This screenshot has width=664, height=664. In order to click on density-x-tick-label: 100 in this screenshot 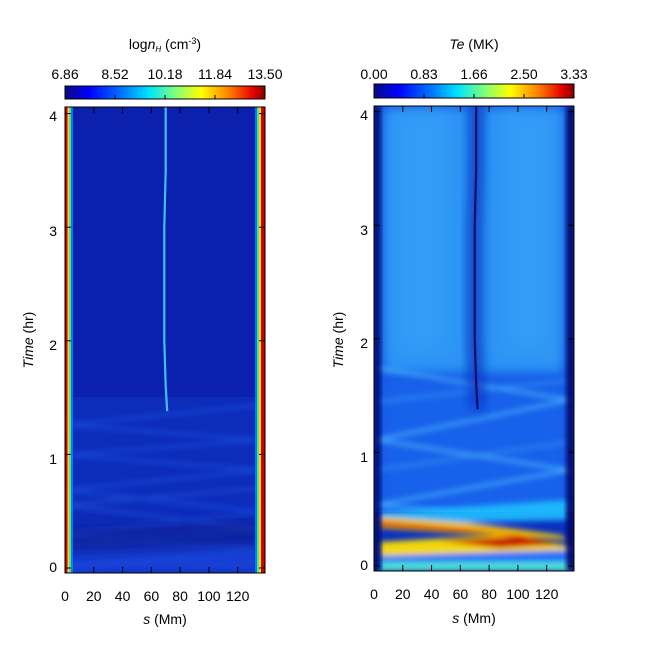, I will do `click(209, 596)`.